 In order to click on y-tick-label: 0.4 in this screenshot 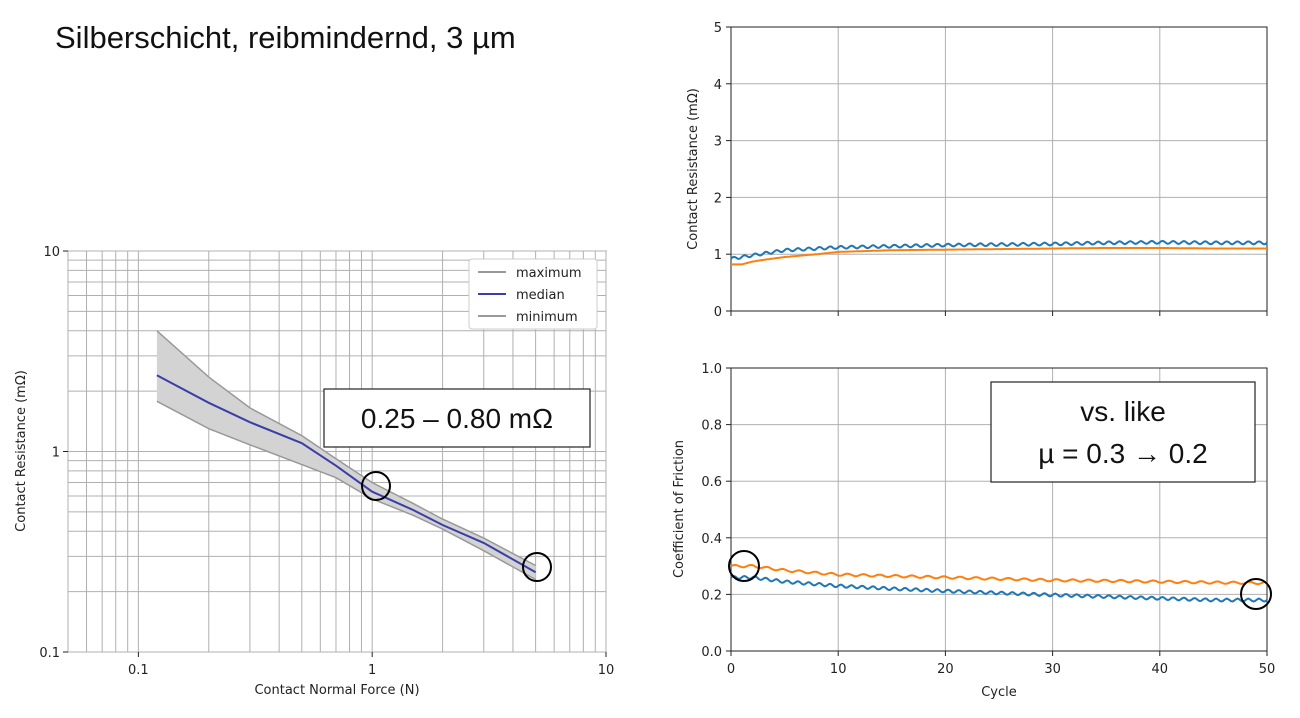, I will do `click(711, 539)`.